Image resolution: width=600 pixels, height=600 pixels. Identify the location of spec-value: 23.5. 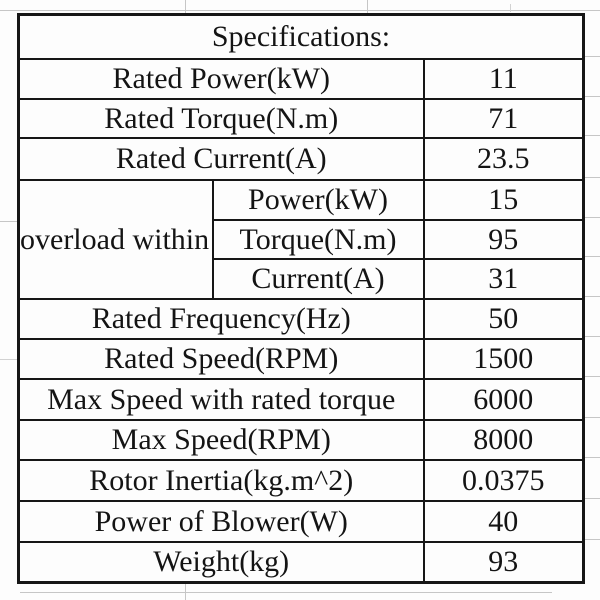
(503, 158).